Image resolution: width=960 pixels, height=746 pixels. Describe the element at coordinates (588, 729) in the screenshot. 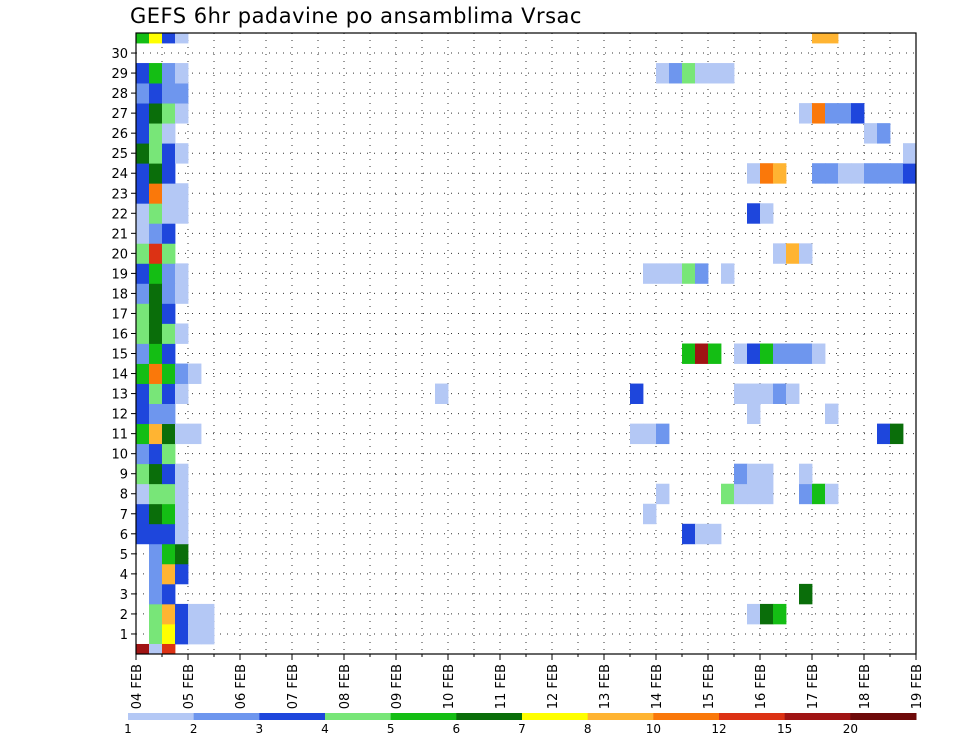

I see `legend-label: 8` at that location.